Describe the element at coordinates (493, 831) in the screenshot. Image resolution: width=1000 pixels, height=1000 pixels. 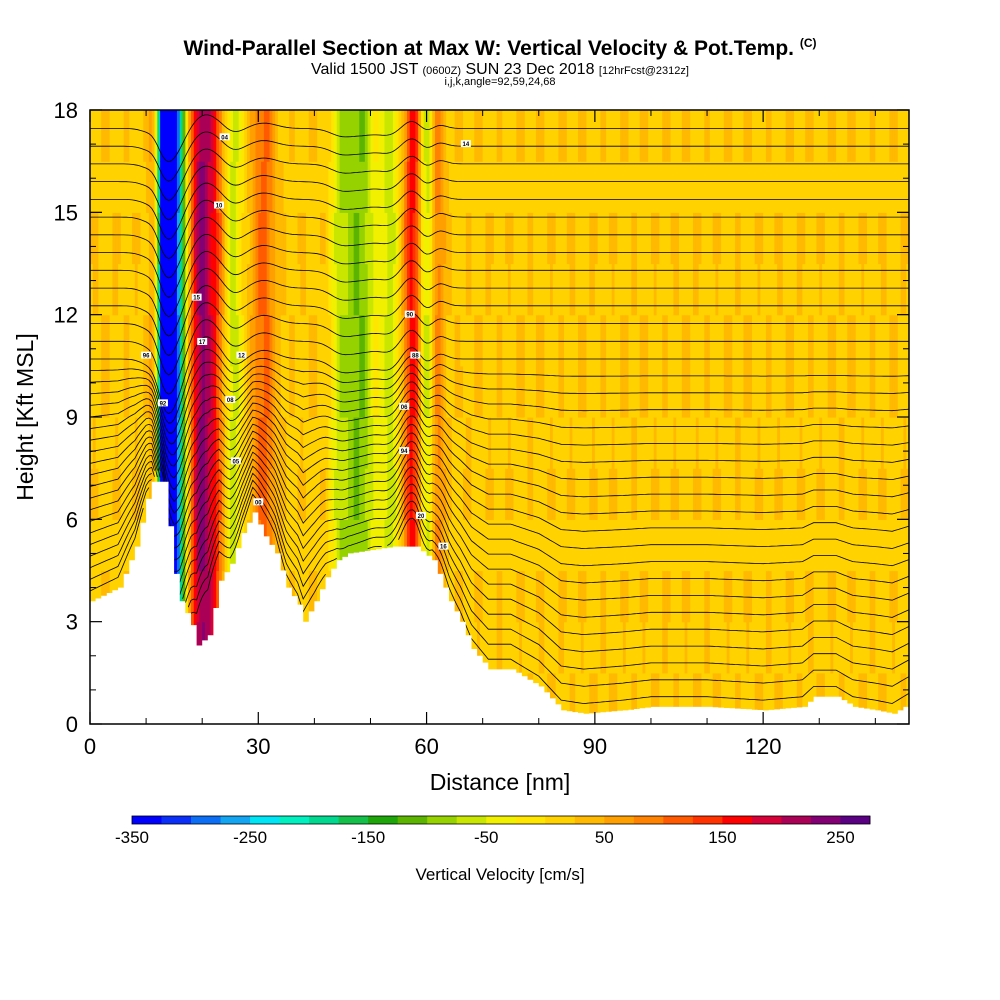
I see `colorbar: -350 -250 -150 -50 50 150 250` at that location.